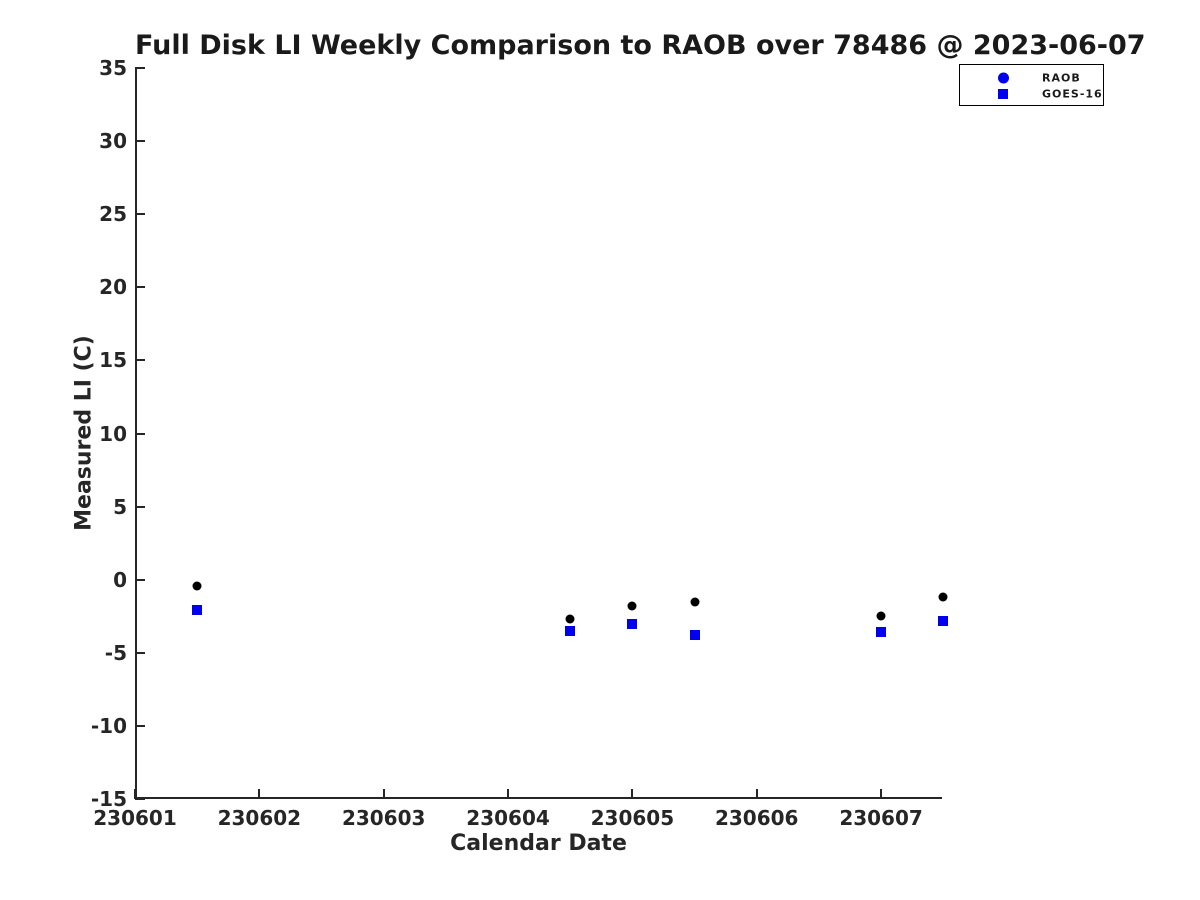  Describe the element at coordinates (108, 725) in the screenshot. I see `y-tick-label: -10` at that location.